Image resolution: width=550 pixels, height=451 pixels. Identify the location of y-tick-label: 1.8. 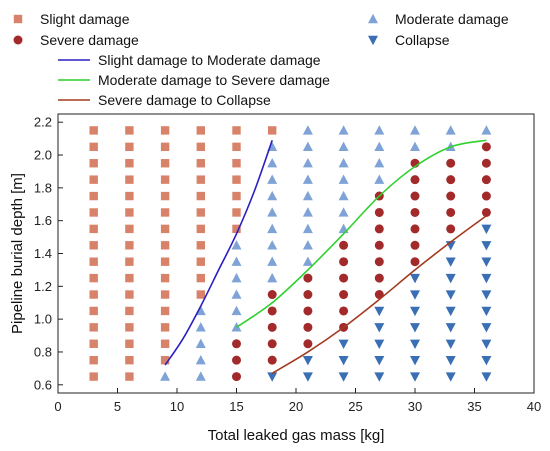
(43, 187).